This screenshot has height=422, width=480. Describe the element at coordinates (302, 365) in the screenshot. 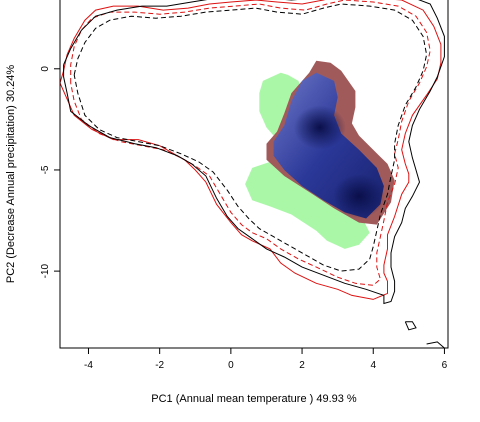

I see `x-tick-label: 2` at that location.